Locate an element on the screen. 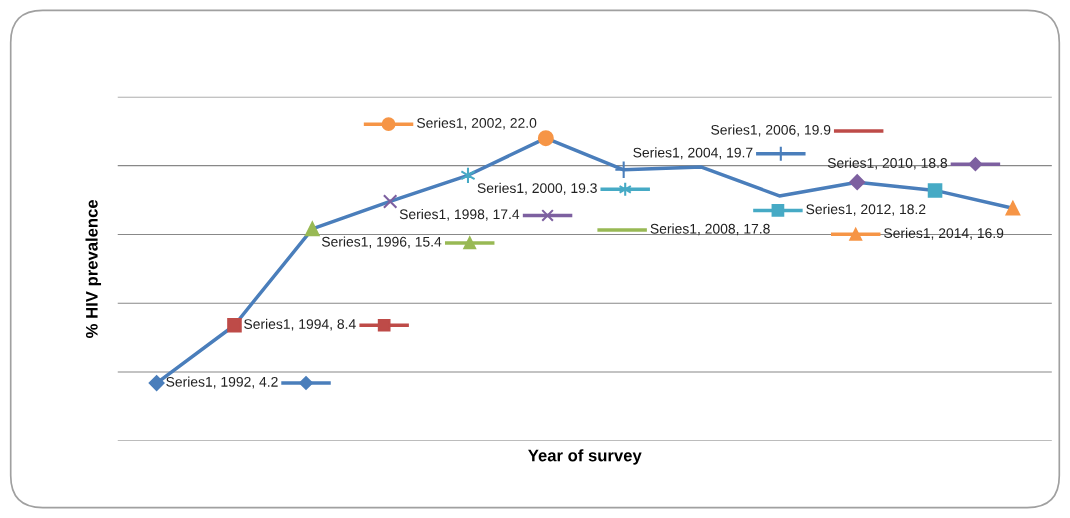  data-label: Series1, 2000, 19.3 is located at coordinates (537, 188).